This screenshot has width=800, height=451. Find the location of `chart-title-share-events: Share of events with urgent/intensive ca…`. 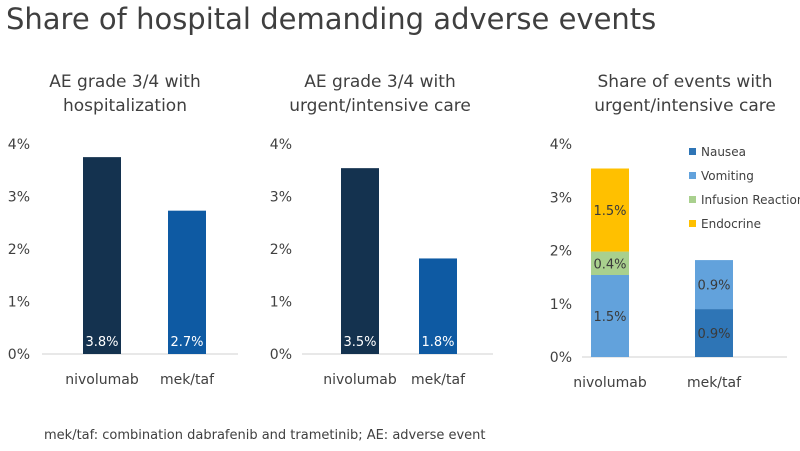

chart-title-share-events: Share of events with urgent/intensive ca… is located at coordinates (685, 94).